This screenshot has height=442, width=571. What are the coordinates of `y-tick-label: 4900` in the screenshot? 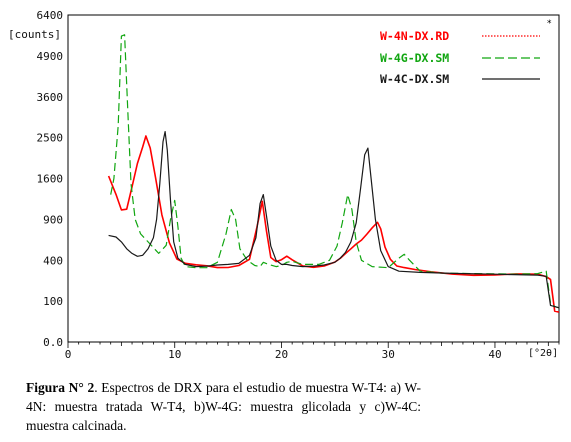 It's located at (50, 56).